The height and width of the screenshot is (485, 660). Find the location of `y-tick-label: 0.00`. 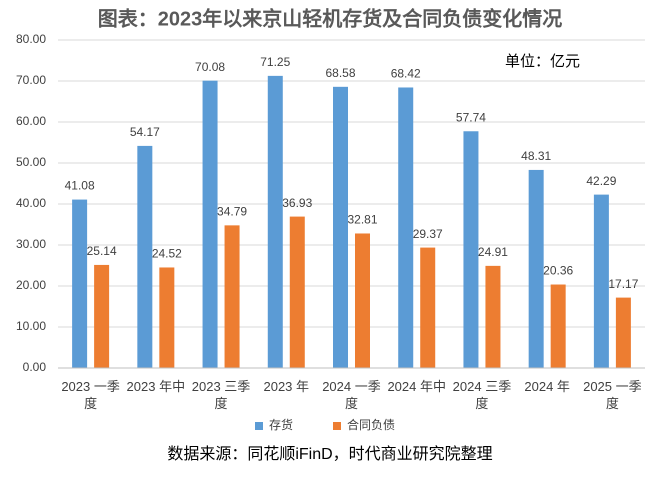

y-tick-label: 0.00 is located at coordinates (35, 367).